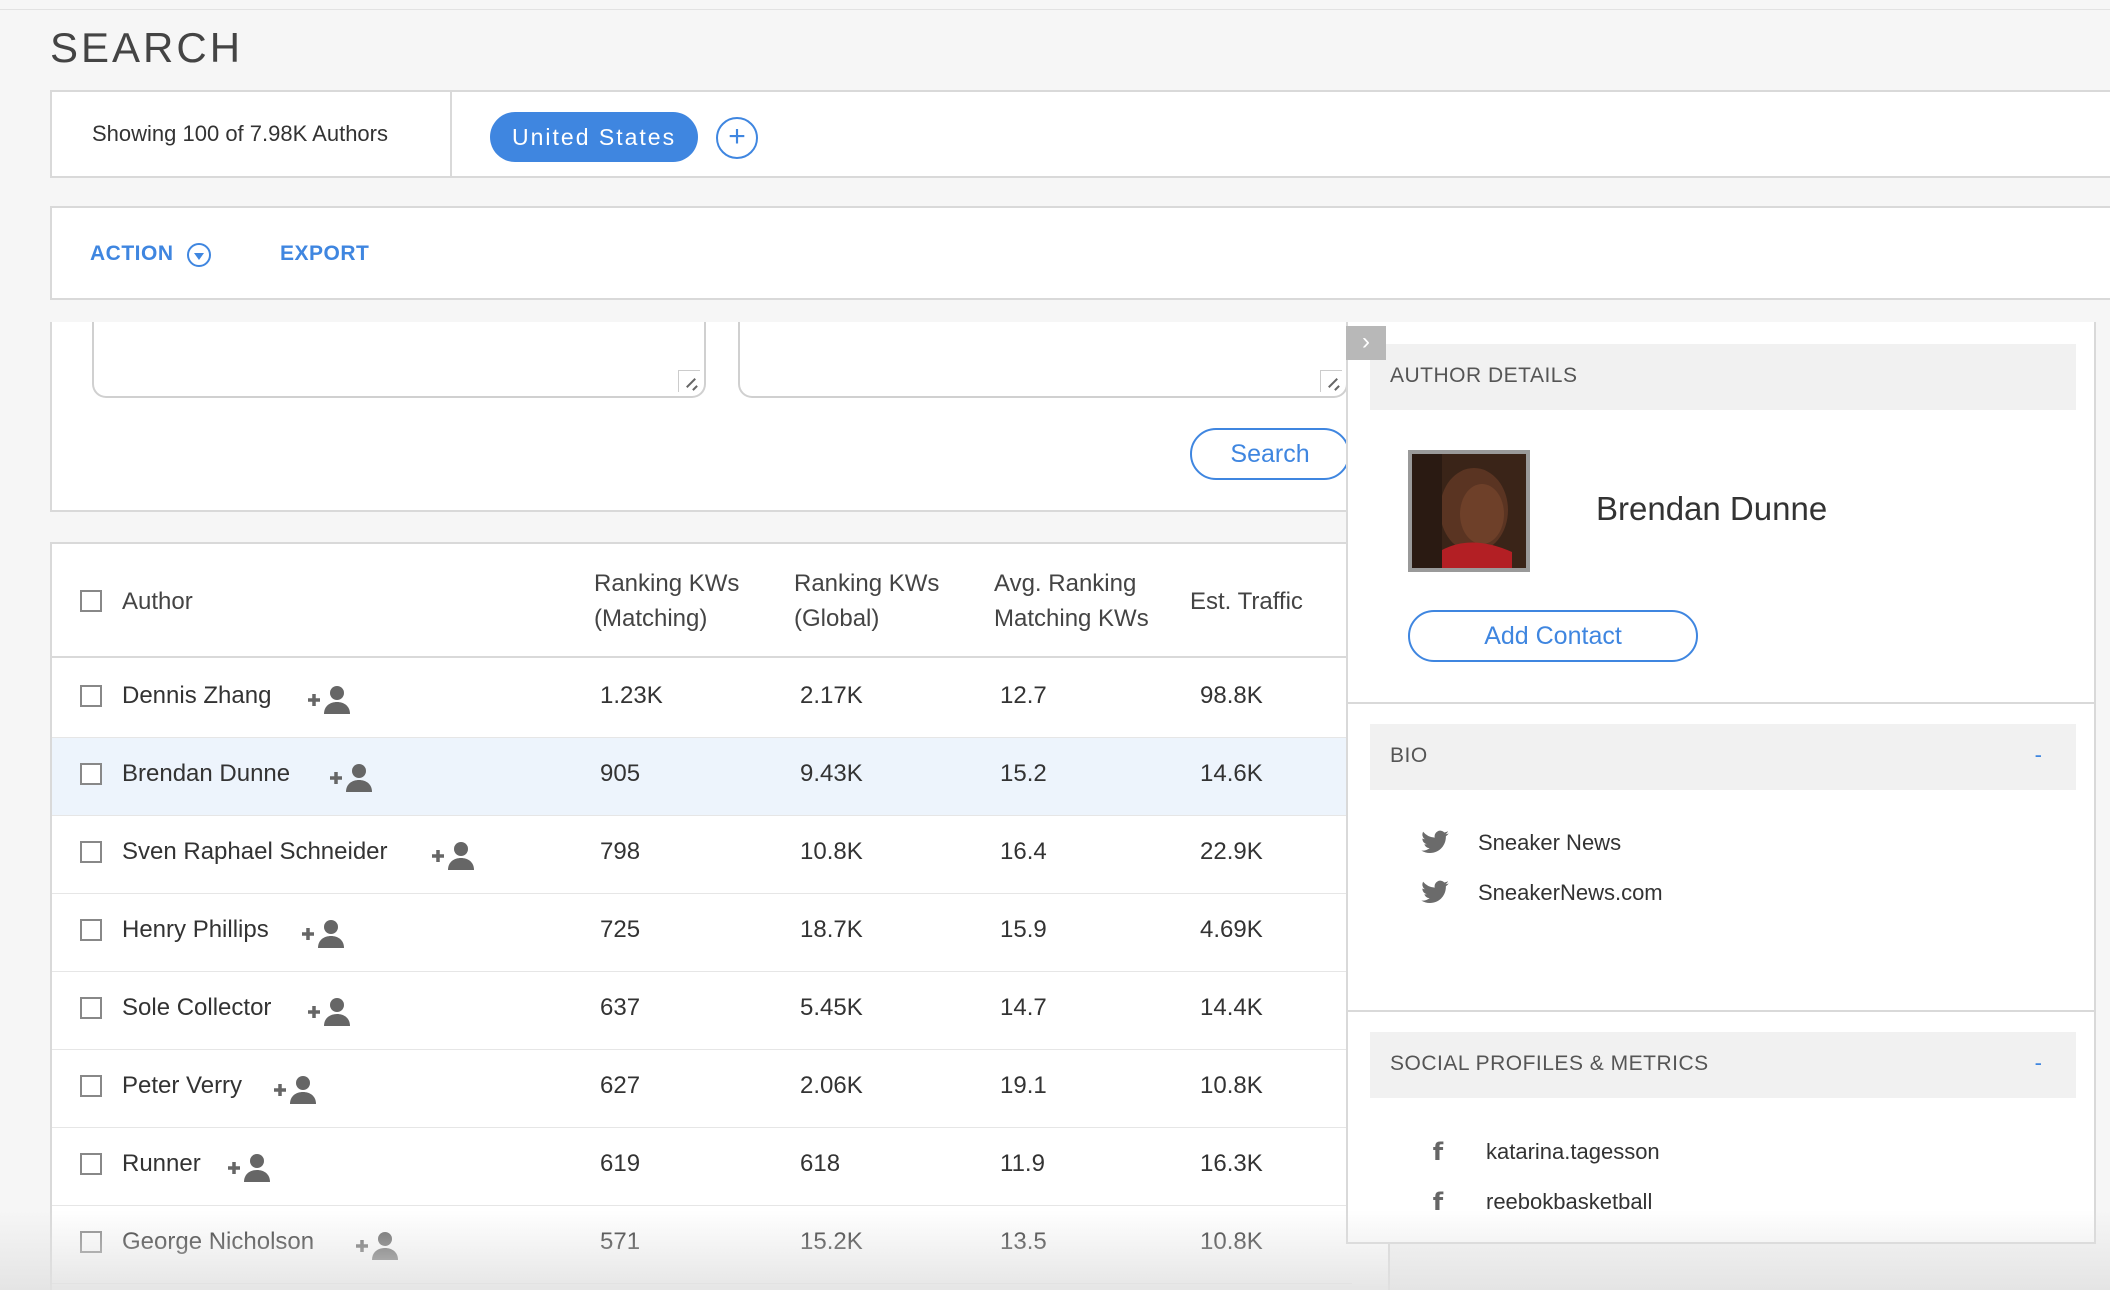  What do you see at coordinates (182, 1085) in the screenshot?
I see `author-name: Peter Verry` at bounding box center [182, 1085].